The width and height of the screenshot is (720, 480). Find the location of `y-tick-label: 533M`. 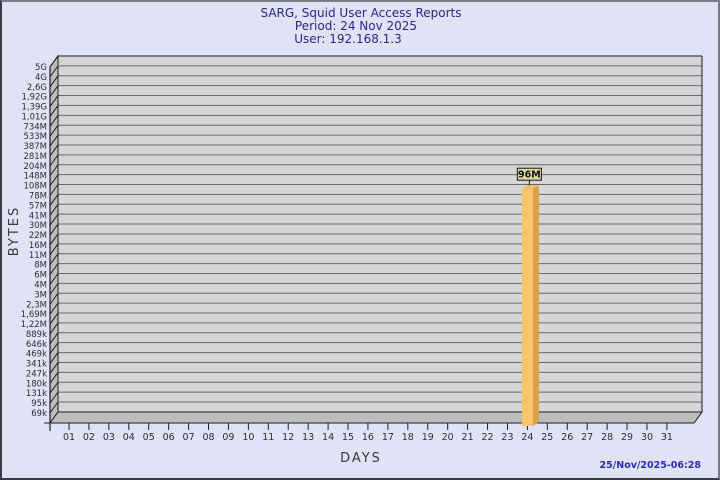

y-tick-label: 533M is located at coordinates (35, 137).